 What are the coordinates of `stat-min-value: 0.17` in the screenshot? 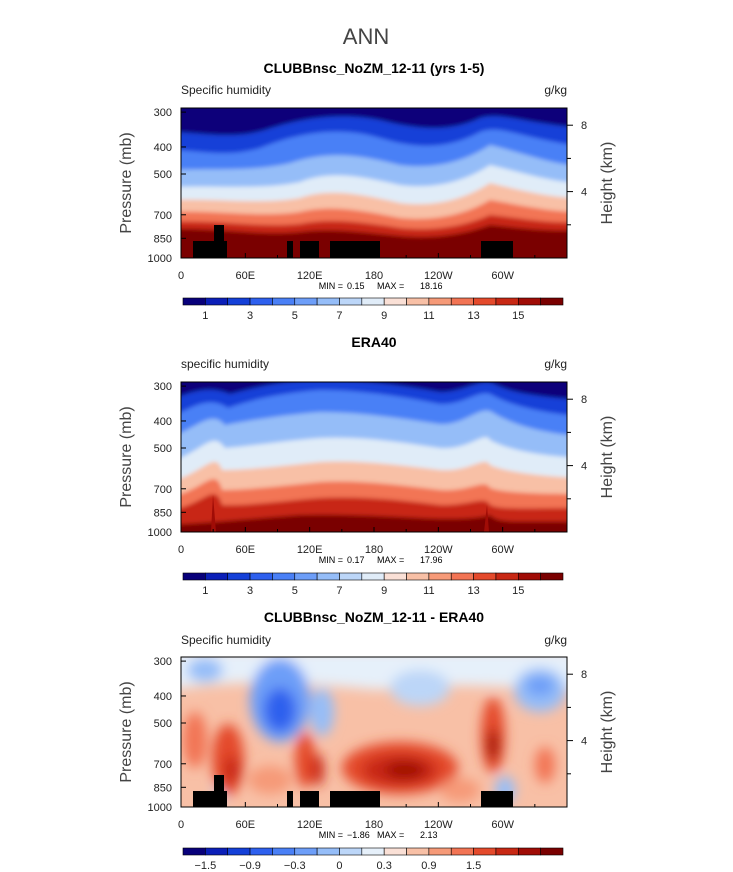 It's located at (356, 560).